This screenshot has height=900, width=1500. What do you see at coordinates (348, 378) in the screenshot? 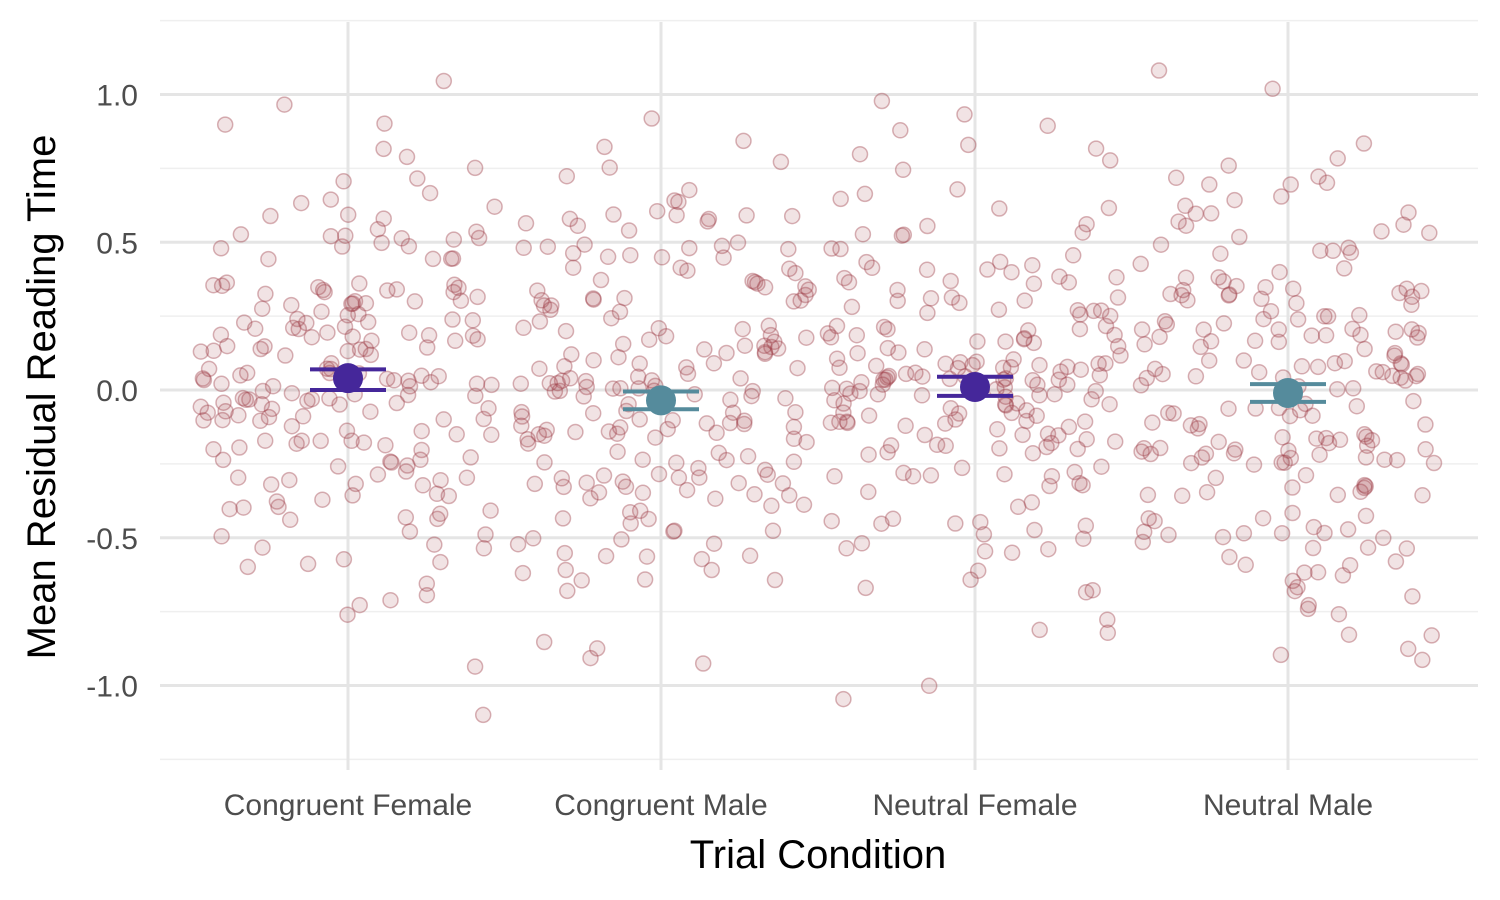
I see `mean-point` at bounding box center [348, 378].